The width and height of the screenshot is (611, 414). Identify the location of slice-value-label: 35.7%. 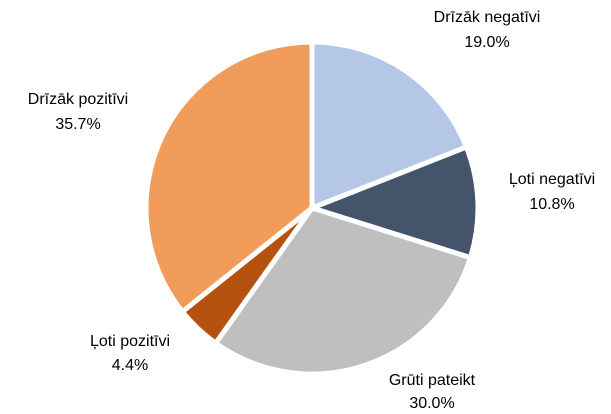
(77, 124).